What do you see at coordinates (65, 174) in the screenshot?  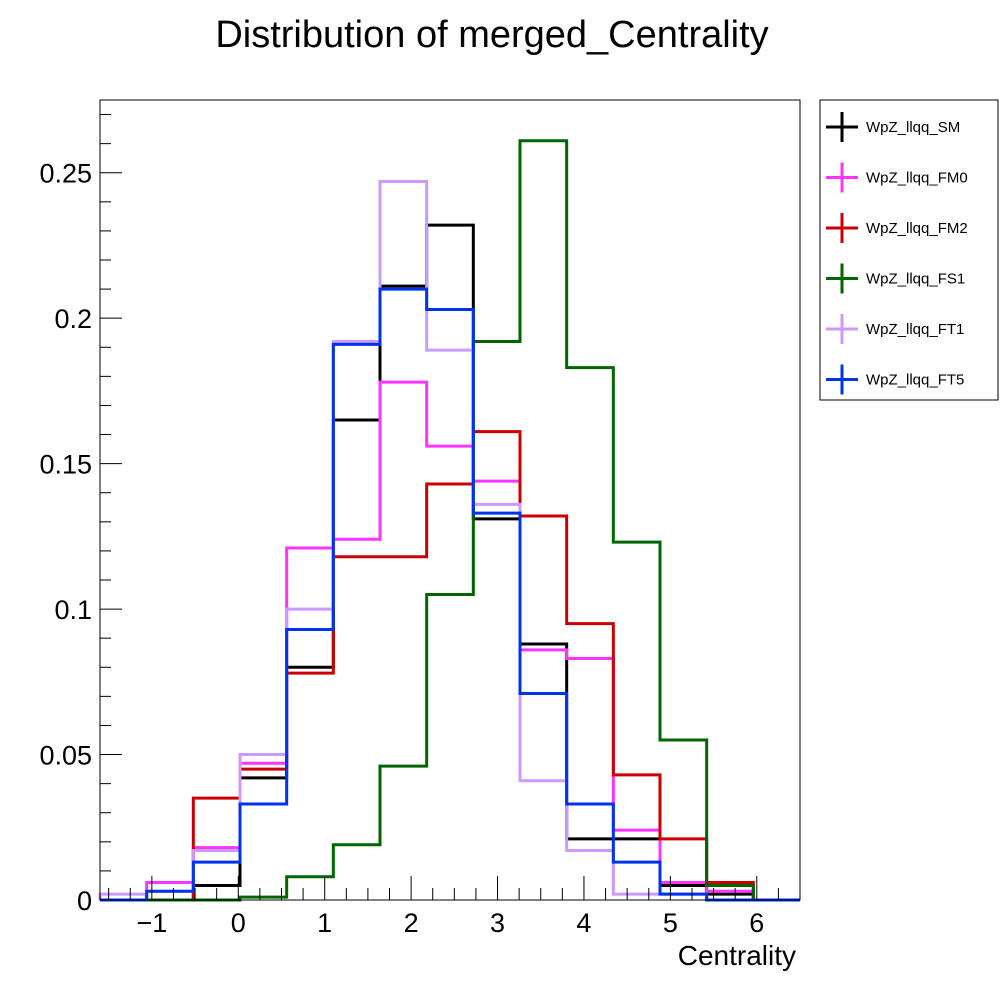 I see `y-tick-label: 0.25` at bounding box center [65, 174].